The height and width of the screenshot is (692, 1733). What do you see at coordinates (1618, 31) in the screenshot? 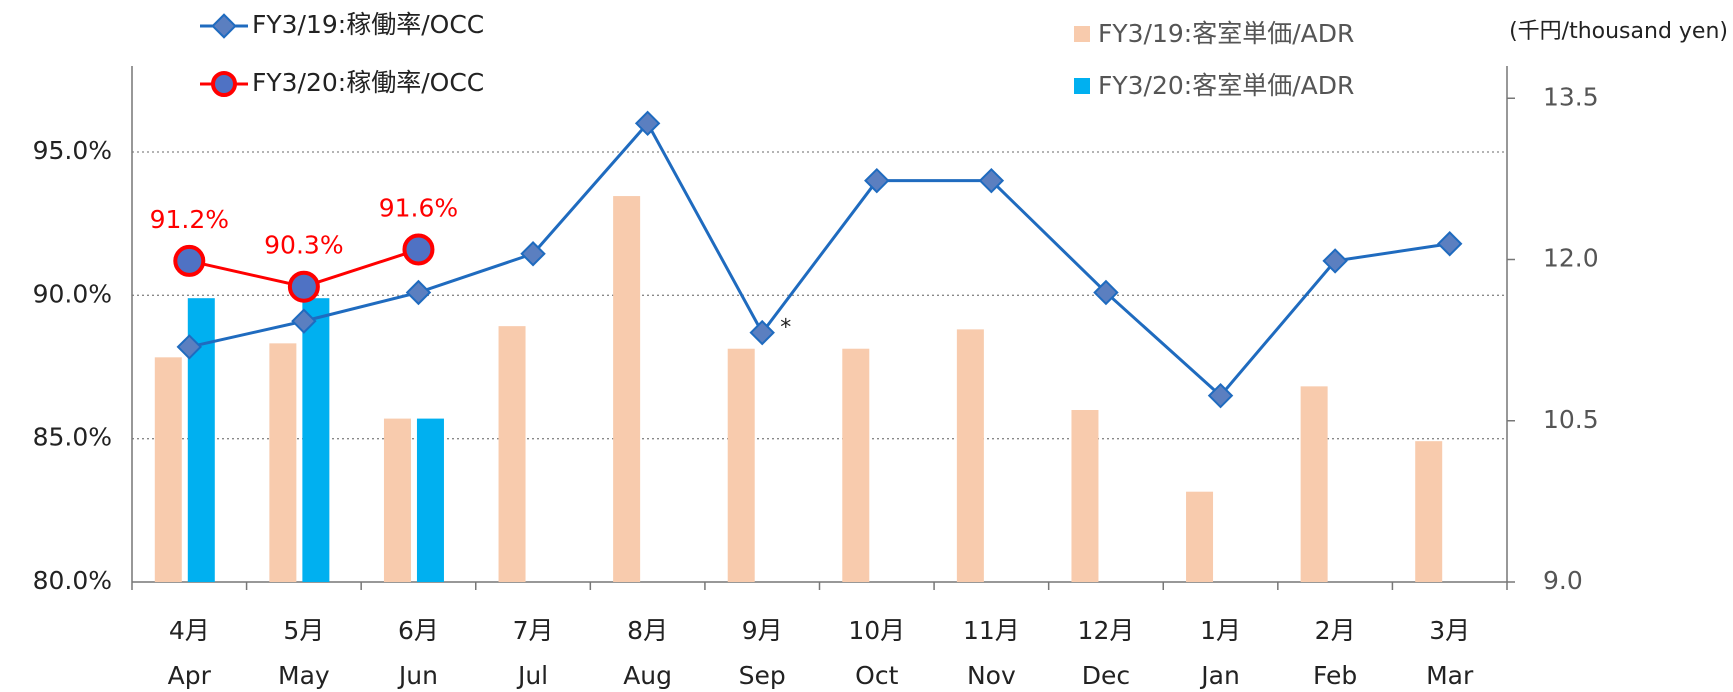
I see `unit-label: (千円/thousand yen)` at bounding box center [1618, 31].